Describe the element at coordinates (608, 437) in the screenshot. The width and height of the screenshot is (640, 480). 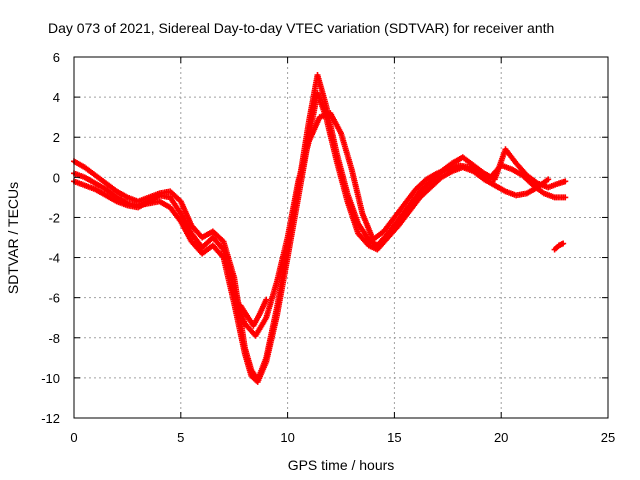
I see `x-tick-label: 25` at that location.